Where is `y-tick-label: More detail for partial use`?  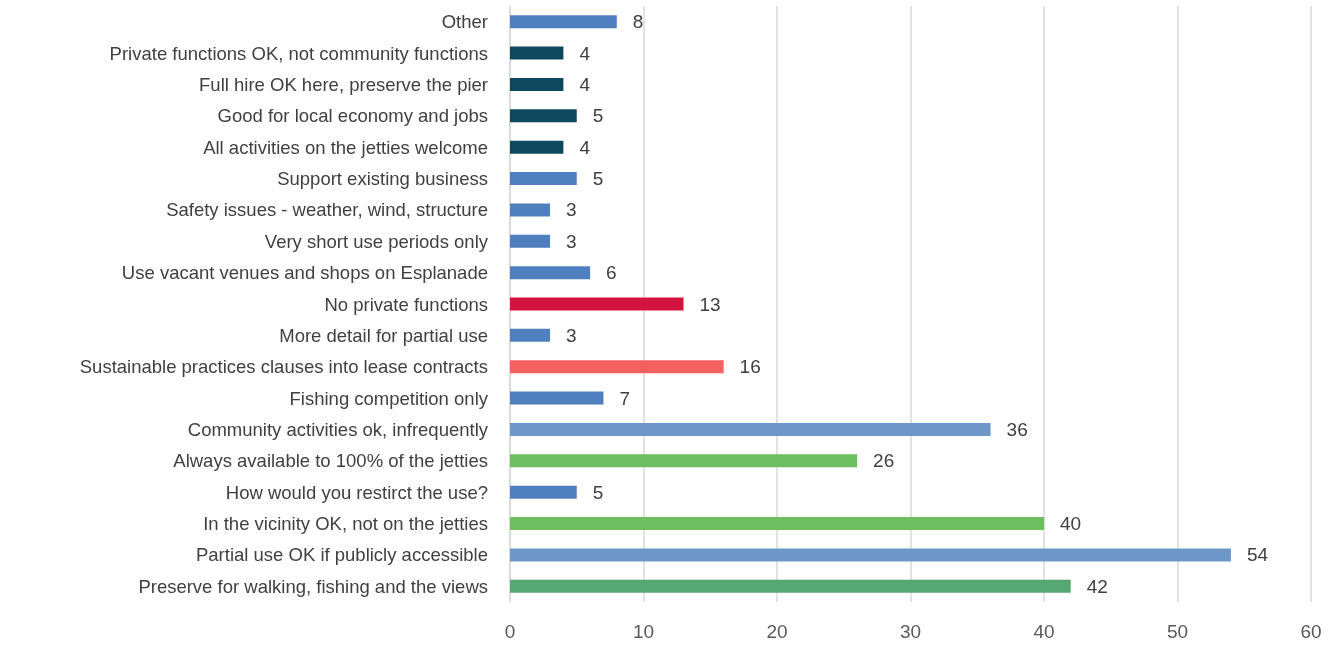 y-tick-label: More detail for partial use is located at coordinates (383, 335).